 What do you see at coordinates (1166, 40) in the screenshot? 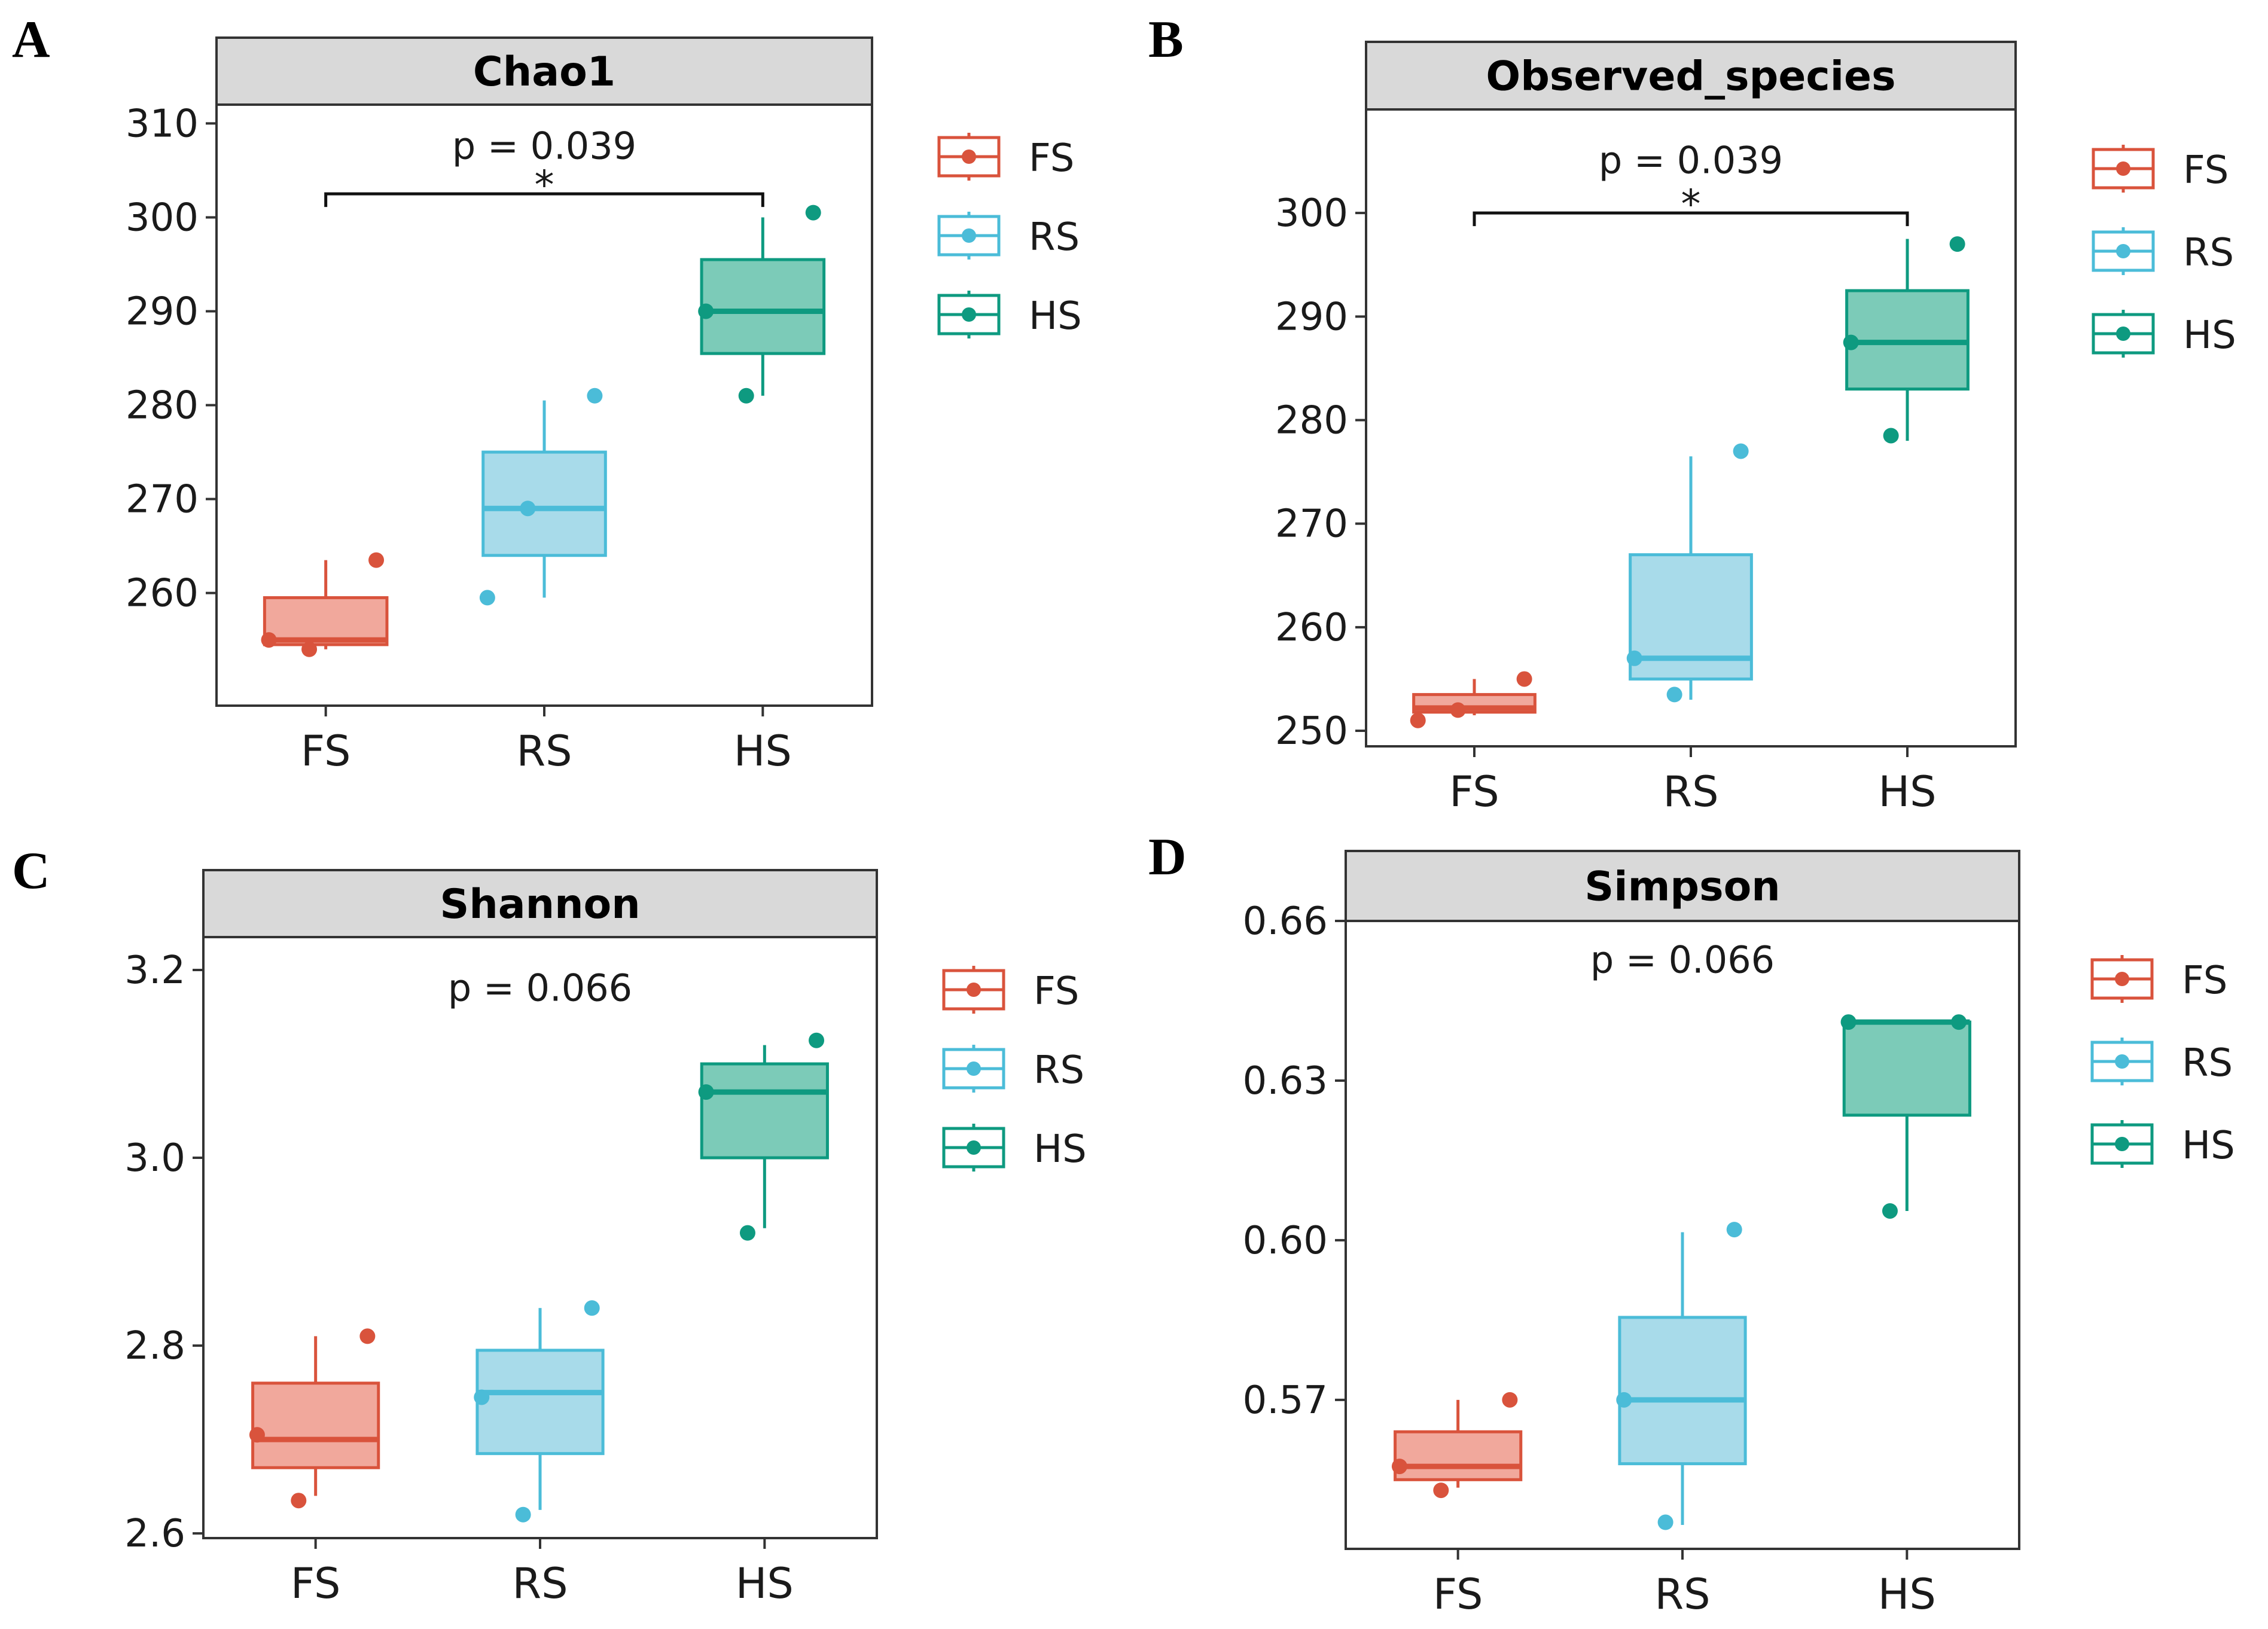
I see `panel-letter-B: B` at bounding box center [1166, 40].